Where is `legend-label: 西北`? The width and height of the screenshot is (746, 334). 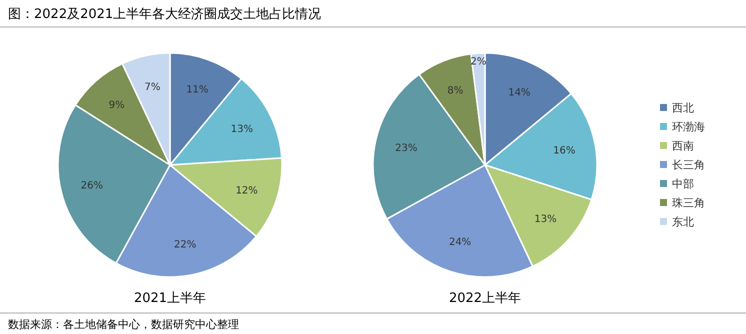 legend-label: 西北 is located at coordinates (683, 108).